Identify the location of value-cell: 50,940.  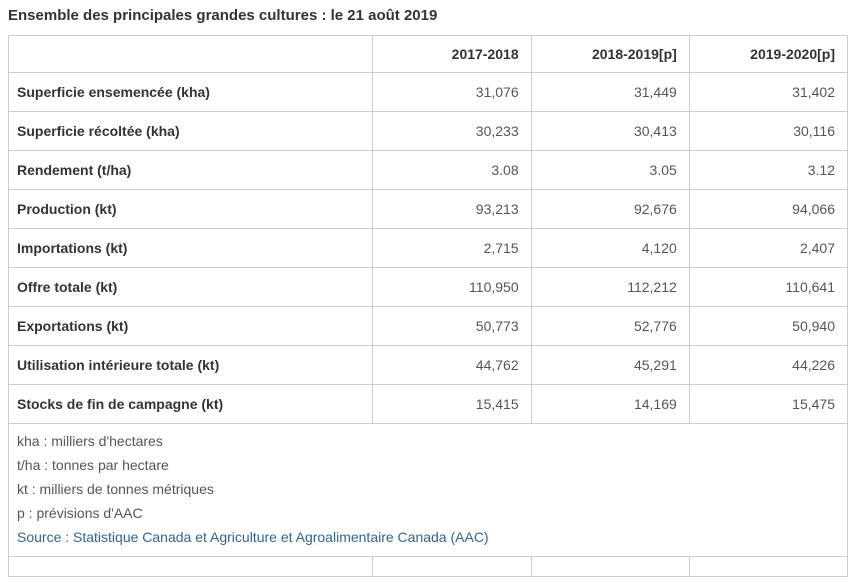
(768, 326).